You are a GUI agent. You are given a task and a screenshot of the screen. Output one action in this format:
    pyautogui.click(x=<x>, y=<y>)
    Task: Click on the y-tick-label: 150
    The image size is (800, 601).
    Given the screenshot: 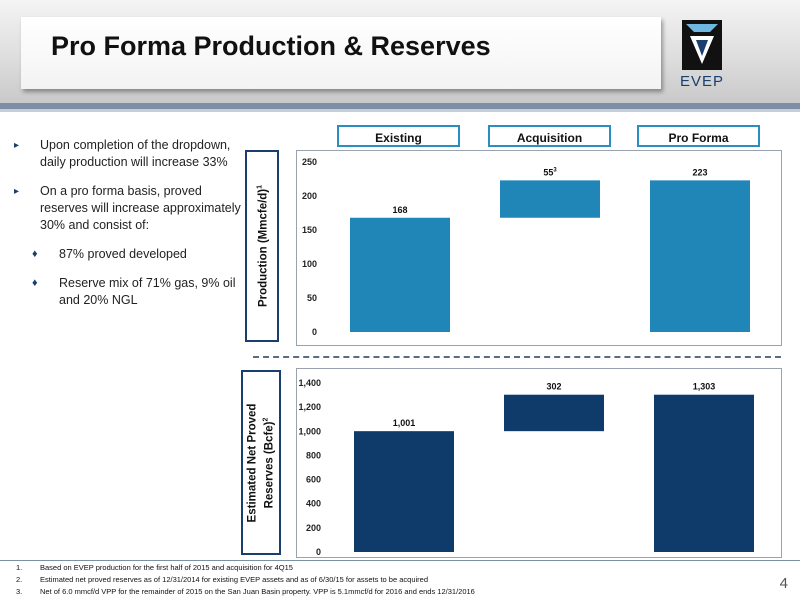 What is the action you would take?
    pyautogui.click(x=309, y=230)
    